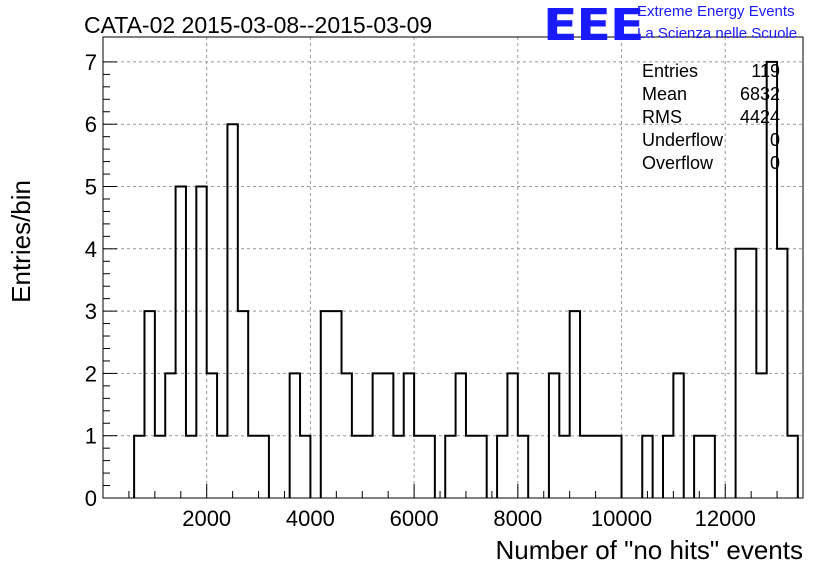  Describe the element at coordinates (91, 187) in the screenshot. I see `y-tick-label: 5` at that location.